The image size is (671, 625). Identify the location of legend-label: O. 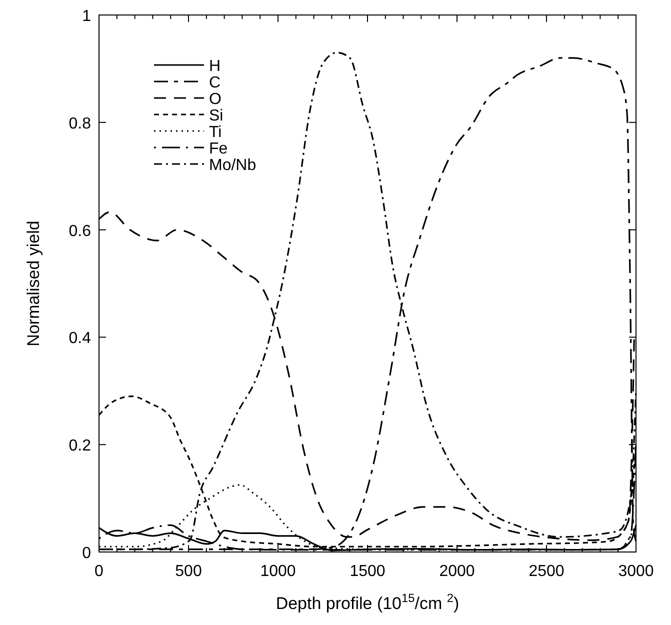
(215, 99).